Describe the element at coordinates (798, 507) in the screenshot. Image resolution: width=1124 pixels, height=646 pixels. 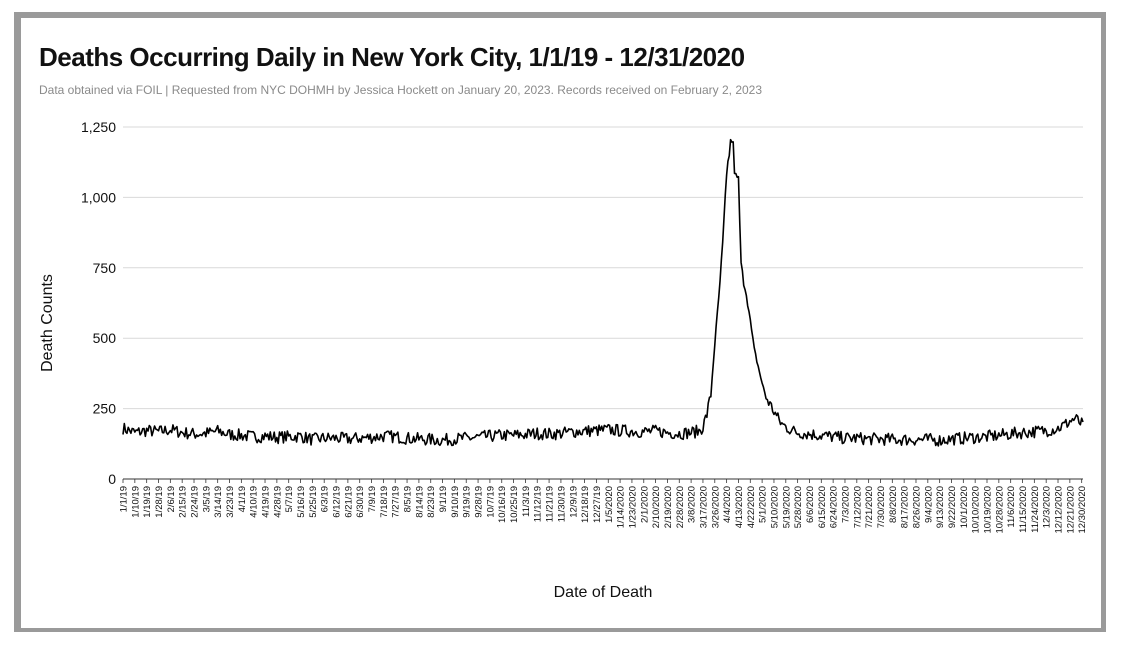
I see `x-tick-label: 5/28/2020` at that location.